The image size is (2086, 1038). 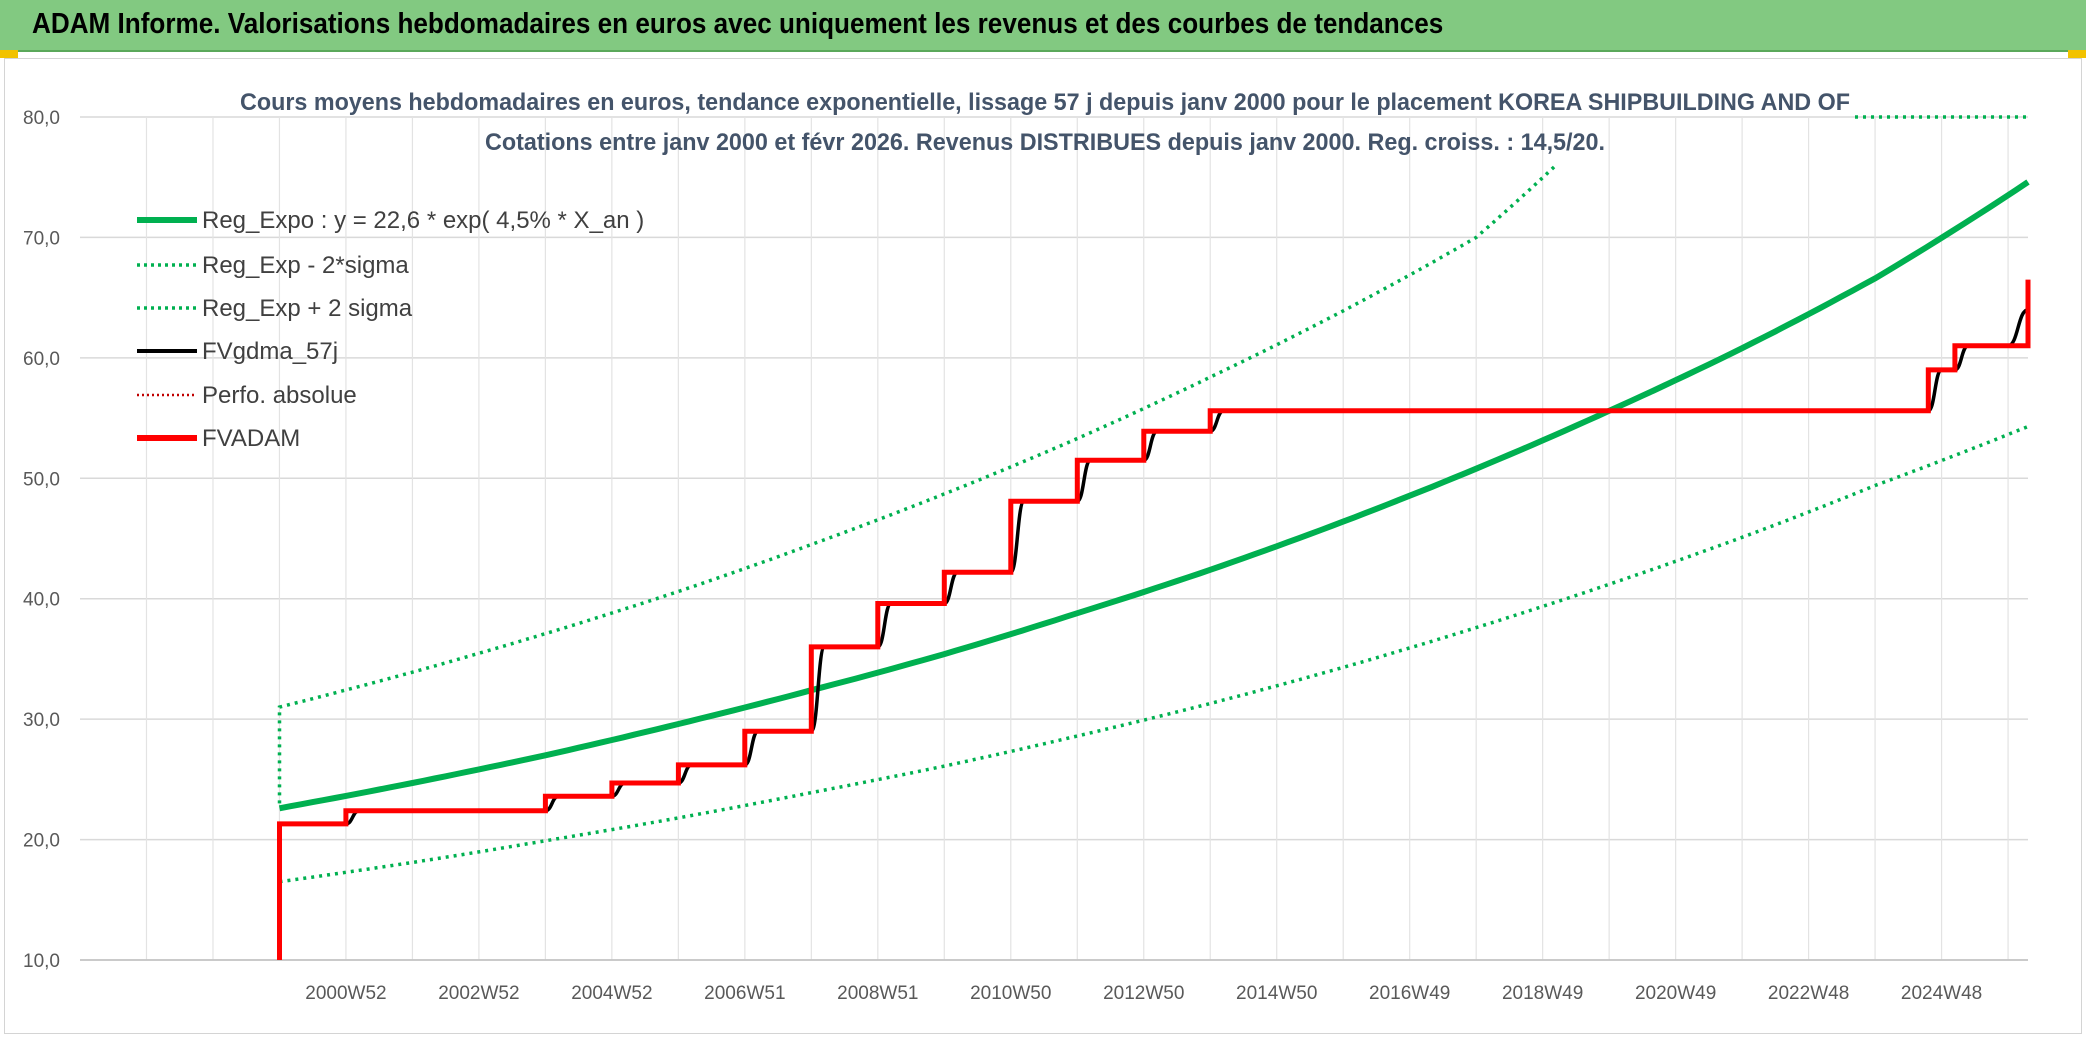 I want to click on x-tick-label: 2006W51, so click(x=744, y=993).